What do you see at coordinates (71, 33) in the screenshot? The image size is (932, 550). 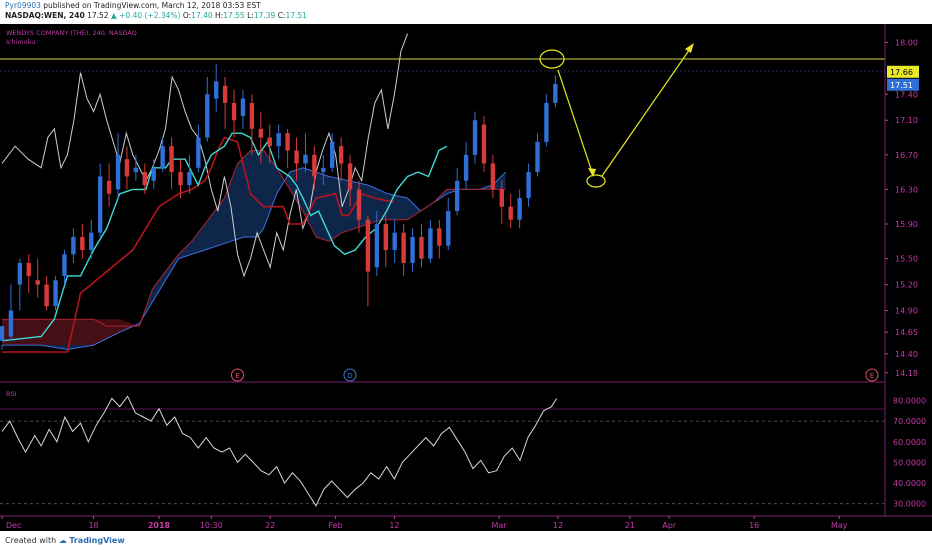 I see `chart-legend-title: WENDYS COMPANY (THE), 240, NASDAQ` at bounding box center [71, 33].